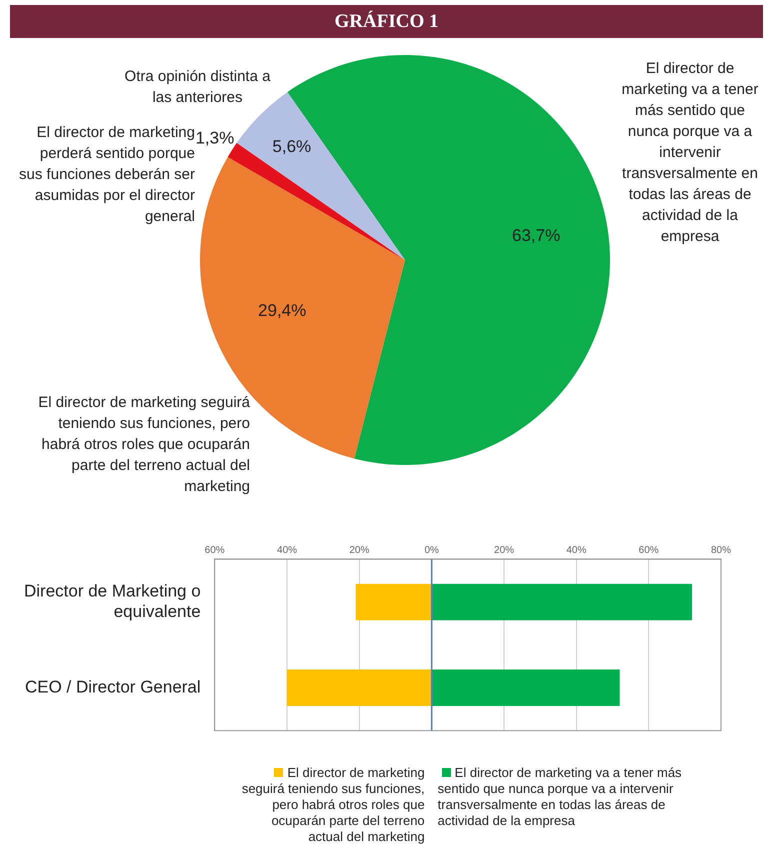  Describe the element at coordinates (143, 445) in the screenshot. I see `slice-label: El director de marketing seguirá teniendo sus funciones, pero habrá otros roles que ocuparán parte del terreno actual del marketing` at that location.